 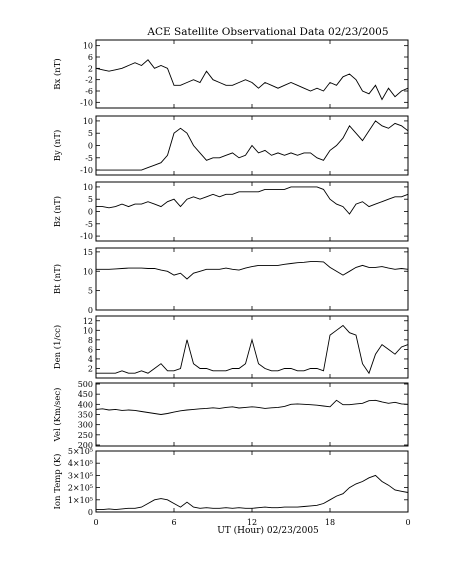 What do you see at coordinates (85, 445) in the screenshot?
I see `y-tick-label: 200` at bounding box center [85, 445].